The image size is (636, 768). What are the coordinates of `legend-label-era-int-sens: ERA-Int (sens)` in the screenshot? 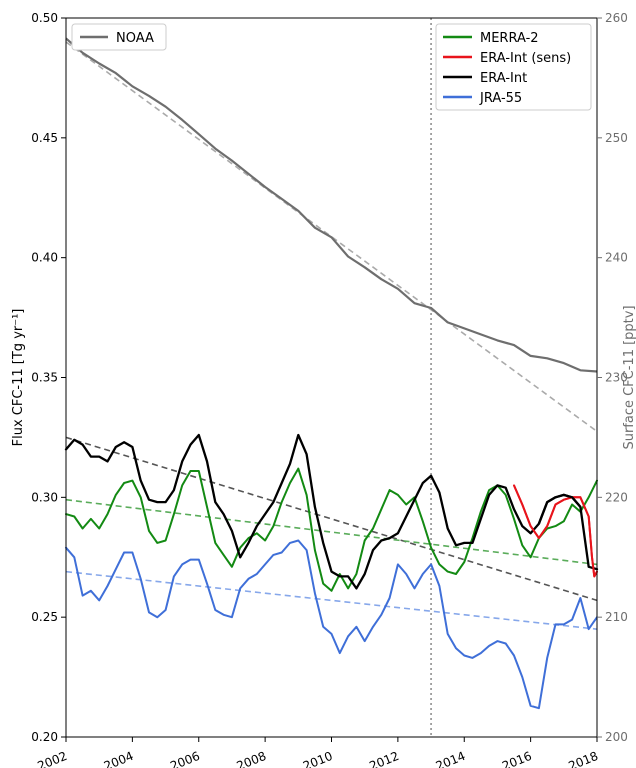 It's located at (525, 58).